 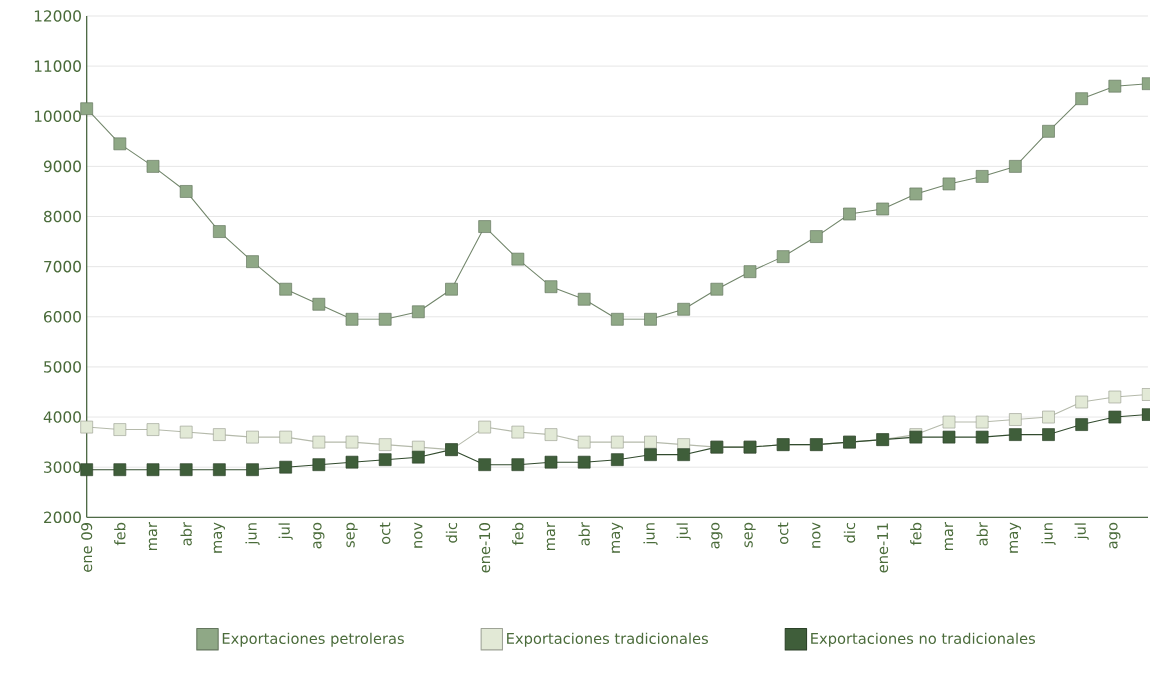 What do you see at coordinates (62, 266) in the screenshot?
I see `y-tick-label: 7000` at bounding box center [62, 266].